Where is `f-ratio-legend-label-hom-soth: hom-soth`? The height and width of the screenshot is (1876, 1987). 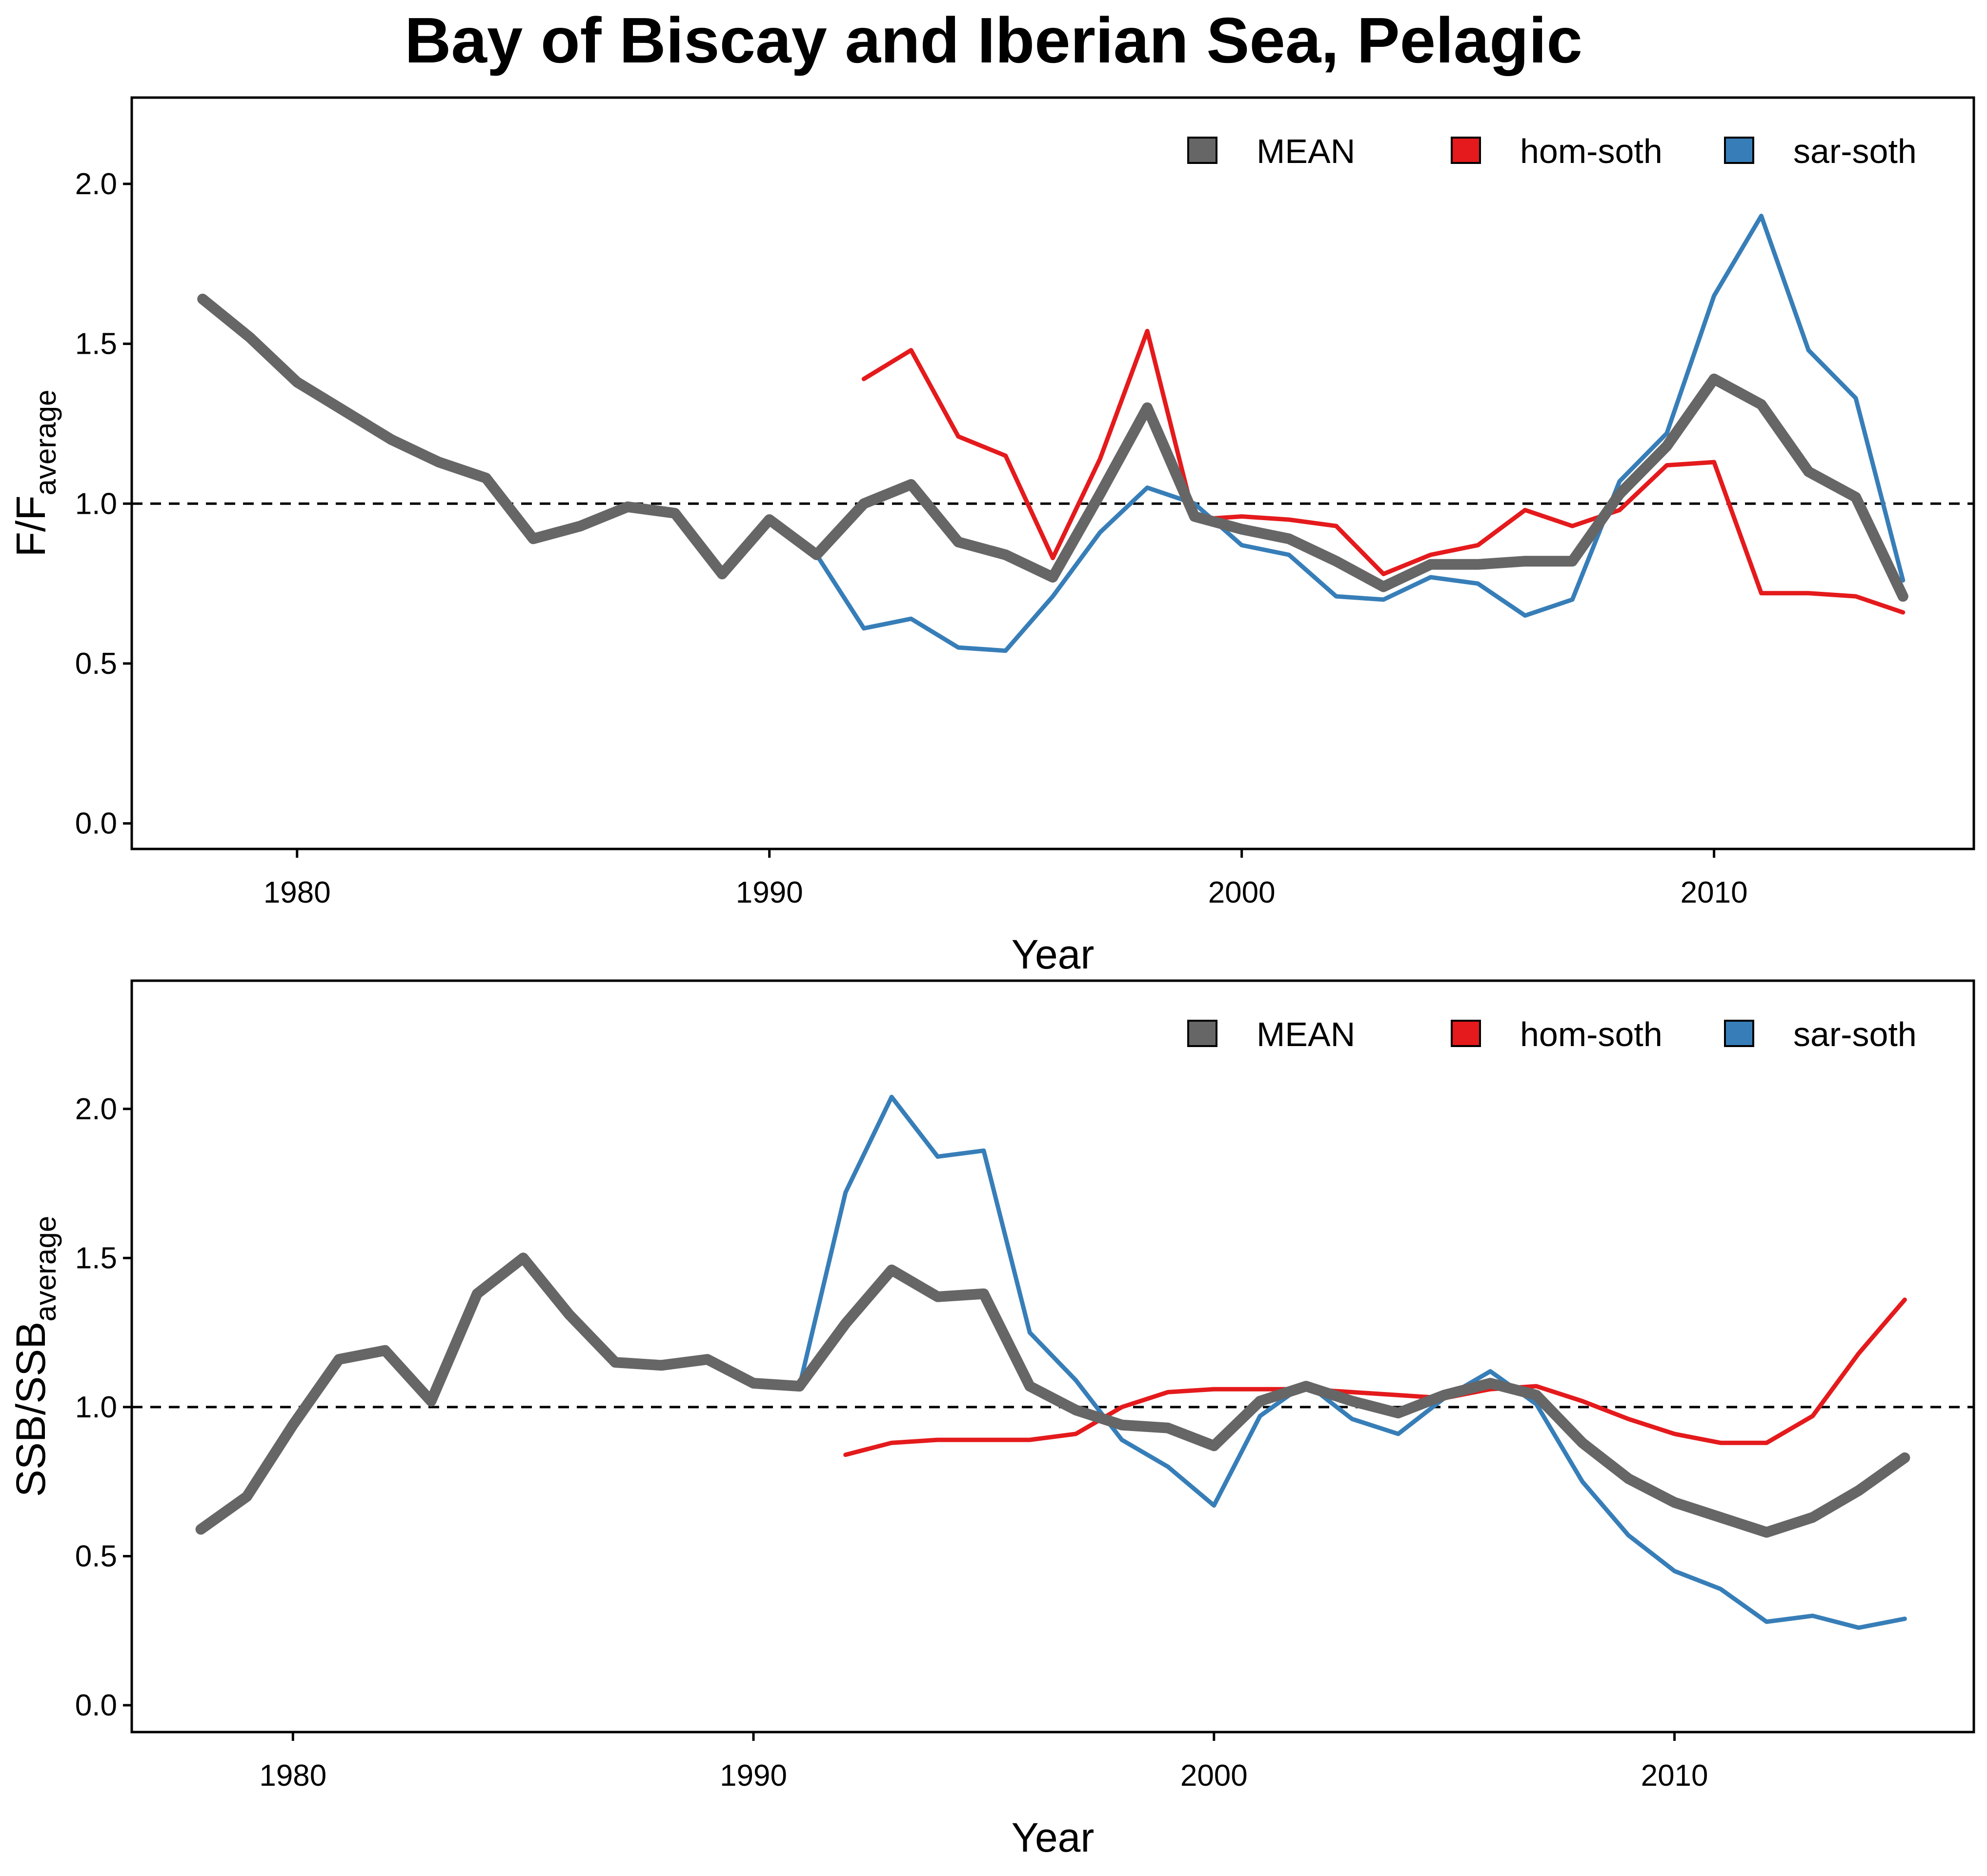 f-ratio-legend-label-hom-soth: hom-soth is located at coordinates (1591, 151).